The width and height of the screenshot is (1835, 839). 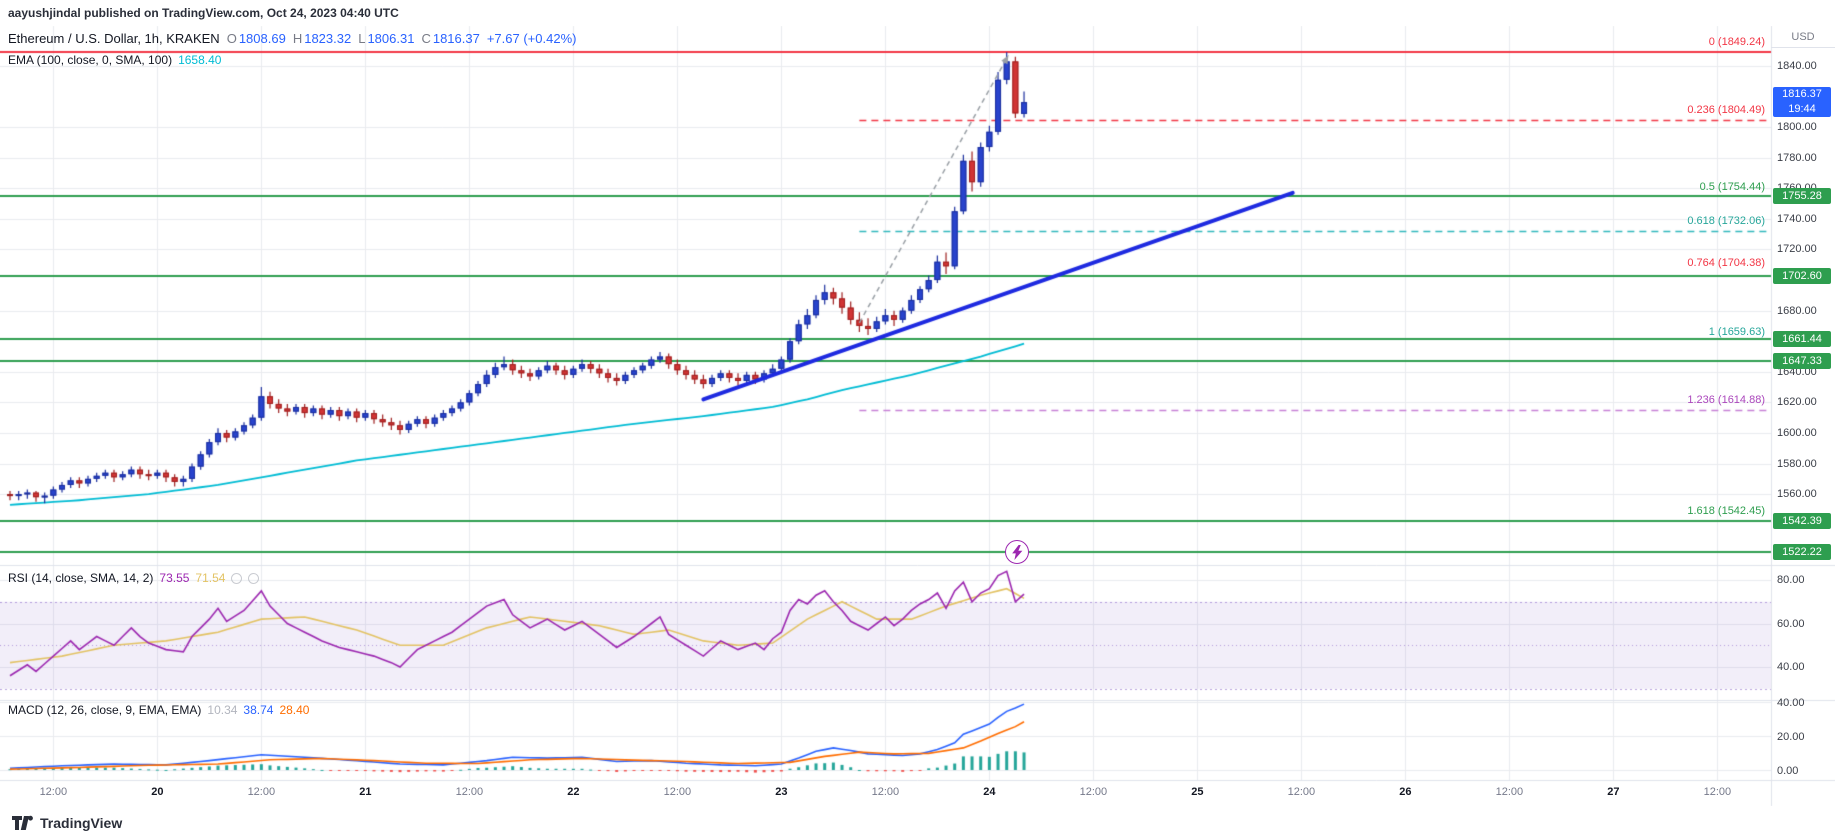 I want to click on lightning-bolt-icon, so click(x=1016, y=552).